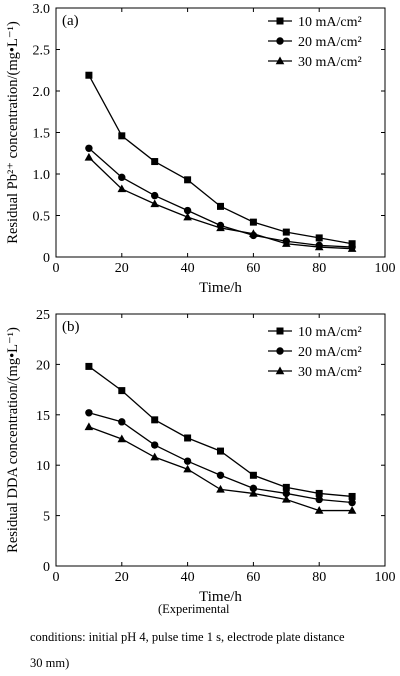 The image size is (400, 676). I want to click on y-tick-label: 1.5, so click(42, 134).